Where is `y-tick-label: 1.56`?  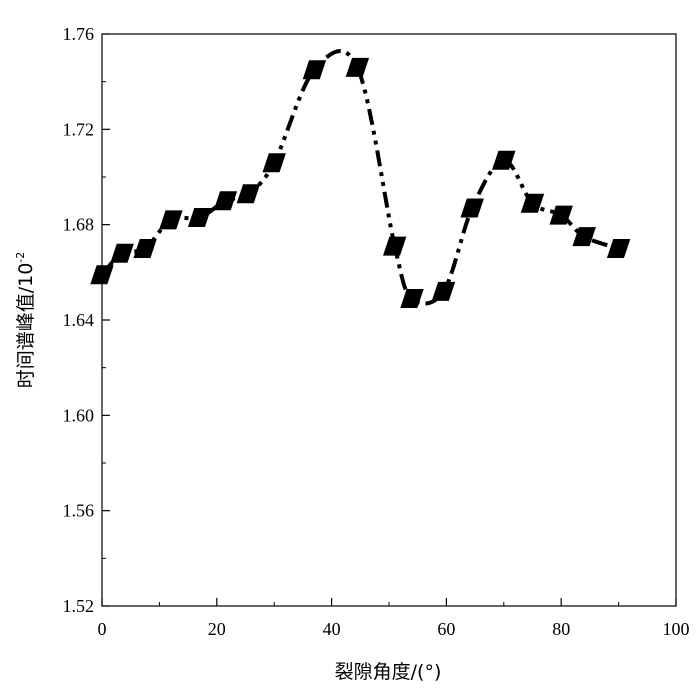
y-tick-label: 1.56 is located at coordinates (79, 511).